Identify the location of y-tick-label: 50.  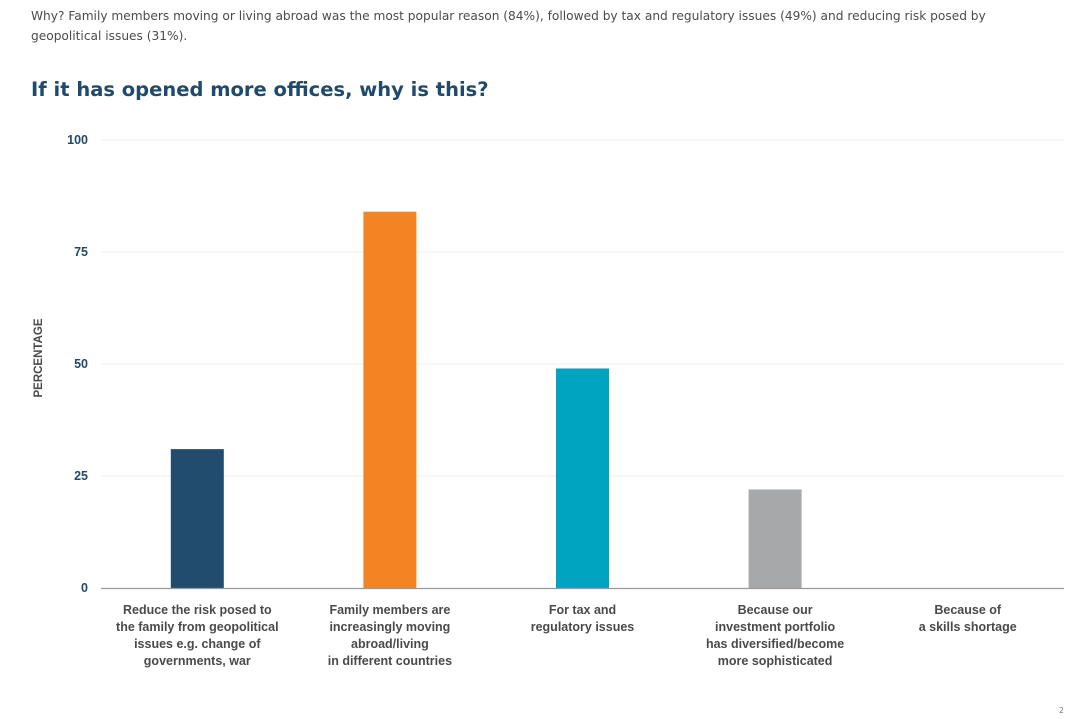
(81, 364).